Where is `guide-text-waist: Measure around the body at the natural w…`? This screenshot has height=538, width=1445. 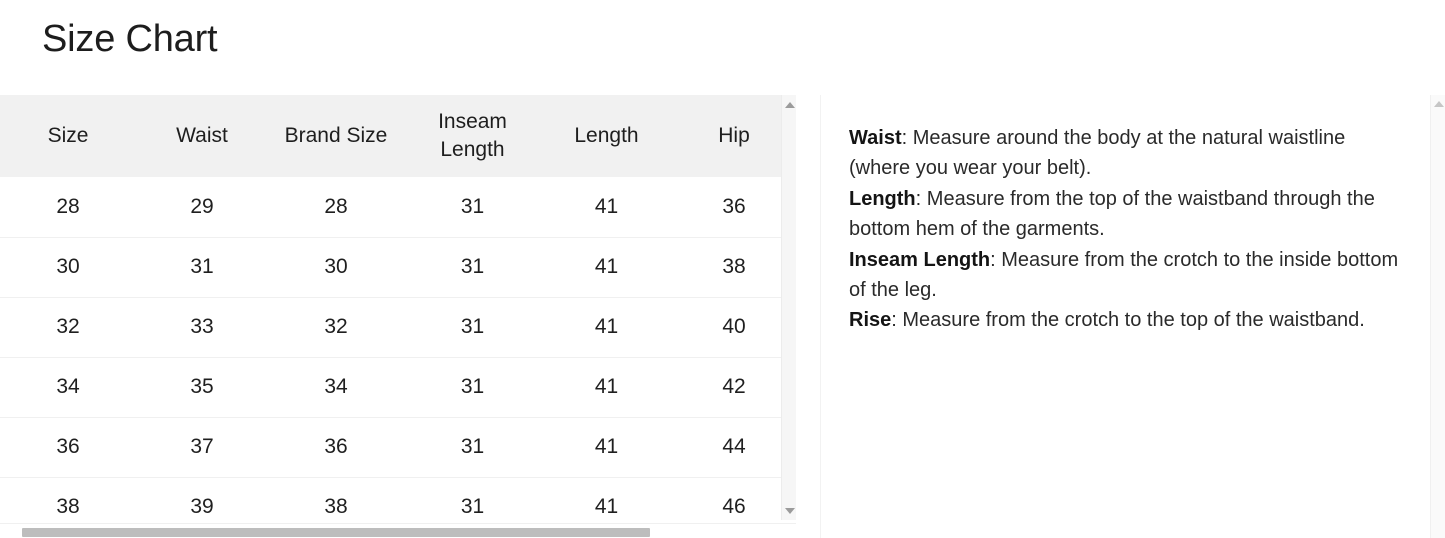
guide-text-waist: Measure around the body at the natural w… is located at coordinates (1097, 153).